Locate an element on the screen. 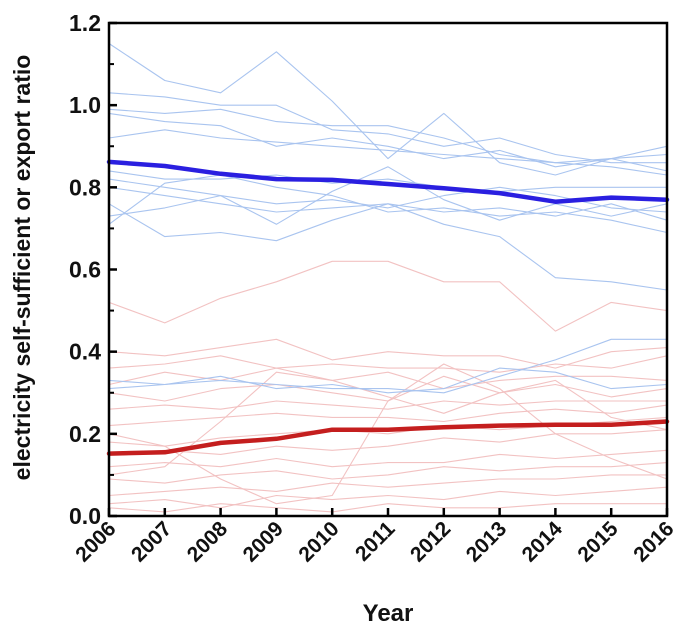 The height and width of the screenshot is (632, 681). y-tick-label: 0.6 is located at coordinates (85, 270).